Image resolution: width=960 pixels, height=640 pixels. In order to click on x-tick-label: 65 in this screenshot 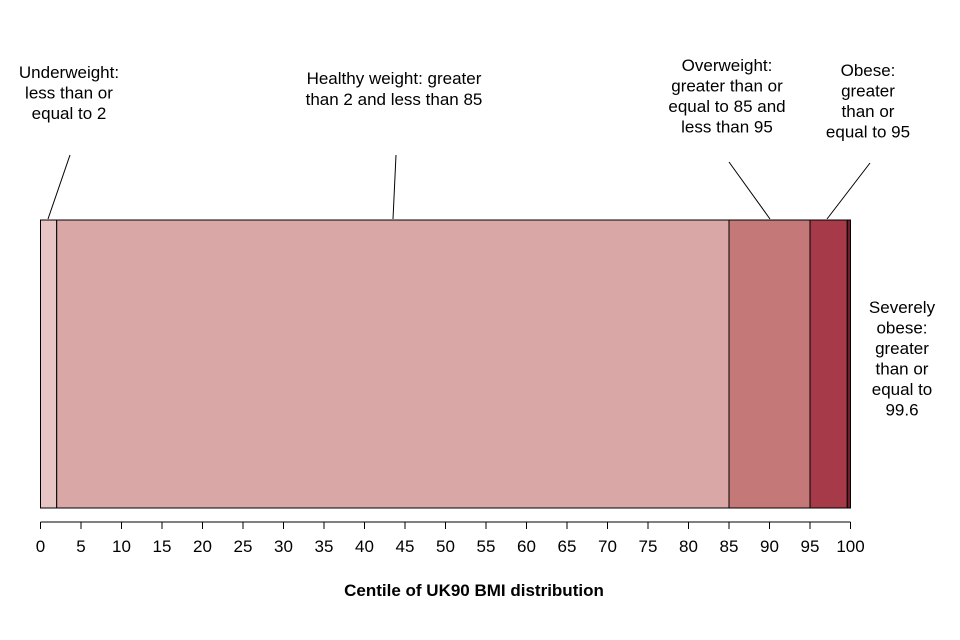, I will do `click(567, 546)`.